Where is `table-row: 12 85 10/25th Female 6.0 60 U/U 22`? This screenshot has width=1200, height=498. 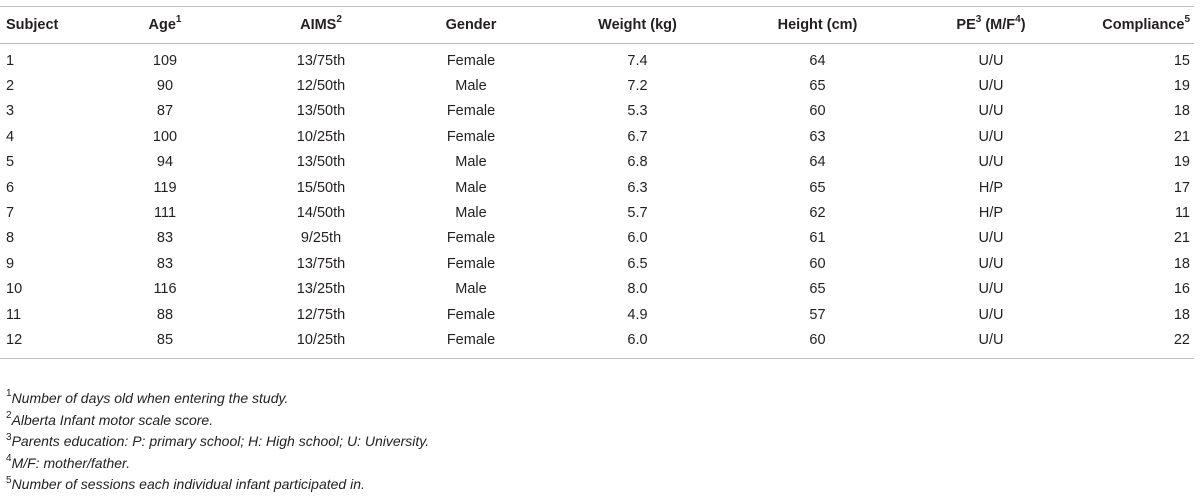 table-row: 12 85 10/25th Female 6.0 60 U/U 22 is located at coordinates (597, 343).